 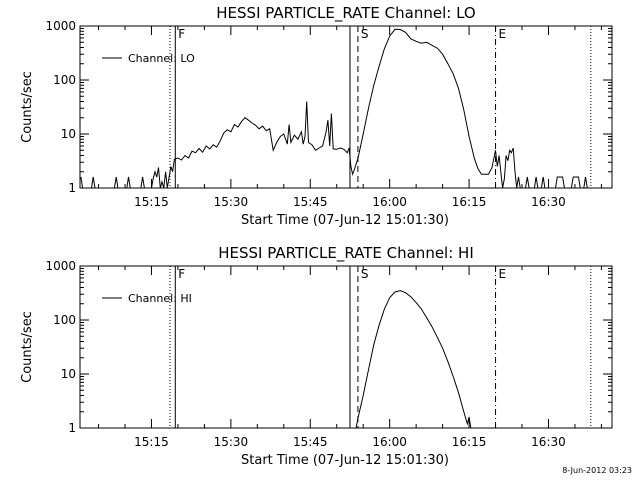 I want to click on footer-timestamp: 8-Jun-2012 03:23, so click(x=597, y=470).